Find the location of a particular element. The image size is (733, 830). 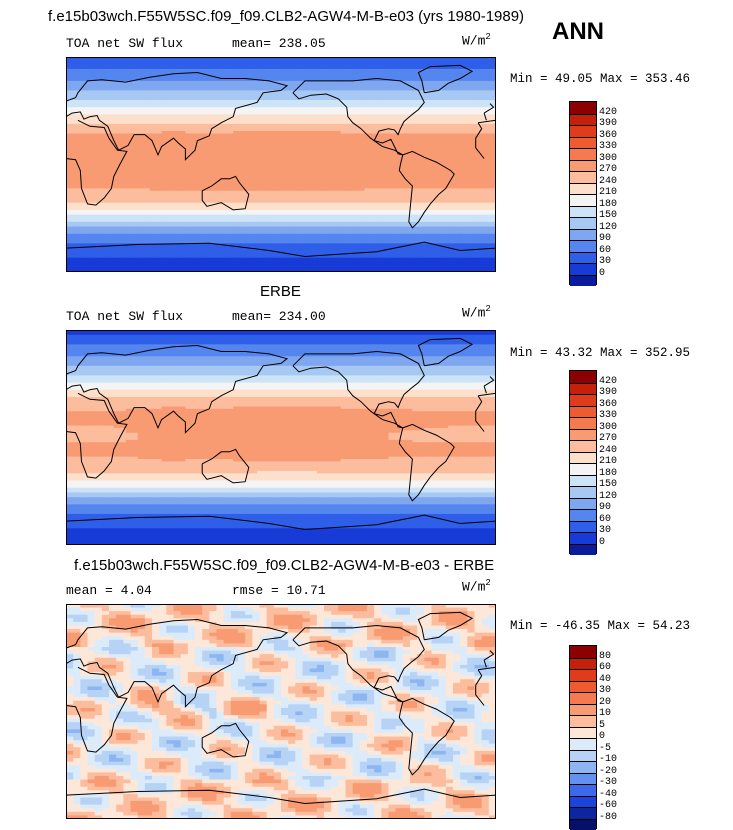

coastline-outline is located at coordinates (445, 79).